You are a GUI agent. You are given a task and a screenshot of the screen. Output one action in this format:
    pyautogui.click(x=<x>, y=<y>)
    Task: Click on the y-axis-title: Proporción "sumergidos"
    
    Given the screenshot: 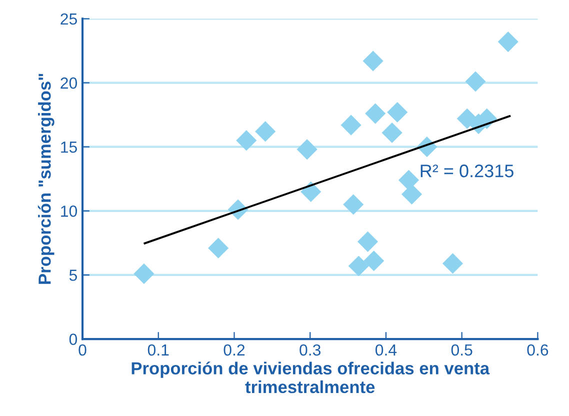 What is the action you would take?
    pyautogui.click(x=46, y=179)
    